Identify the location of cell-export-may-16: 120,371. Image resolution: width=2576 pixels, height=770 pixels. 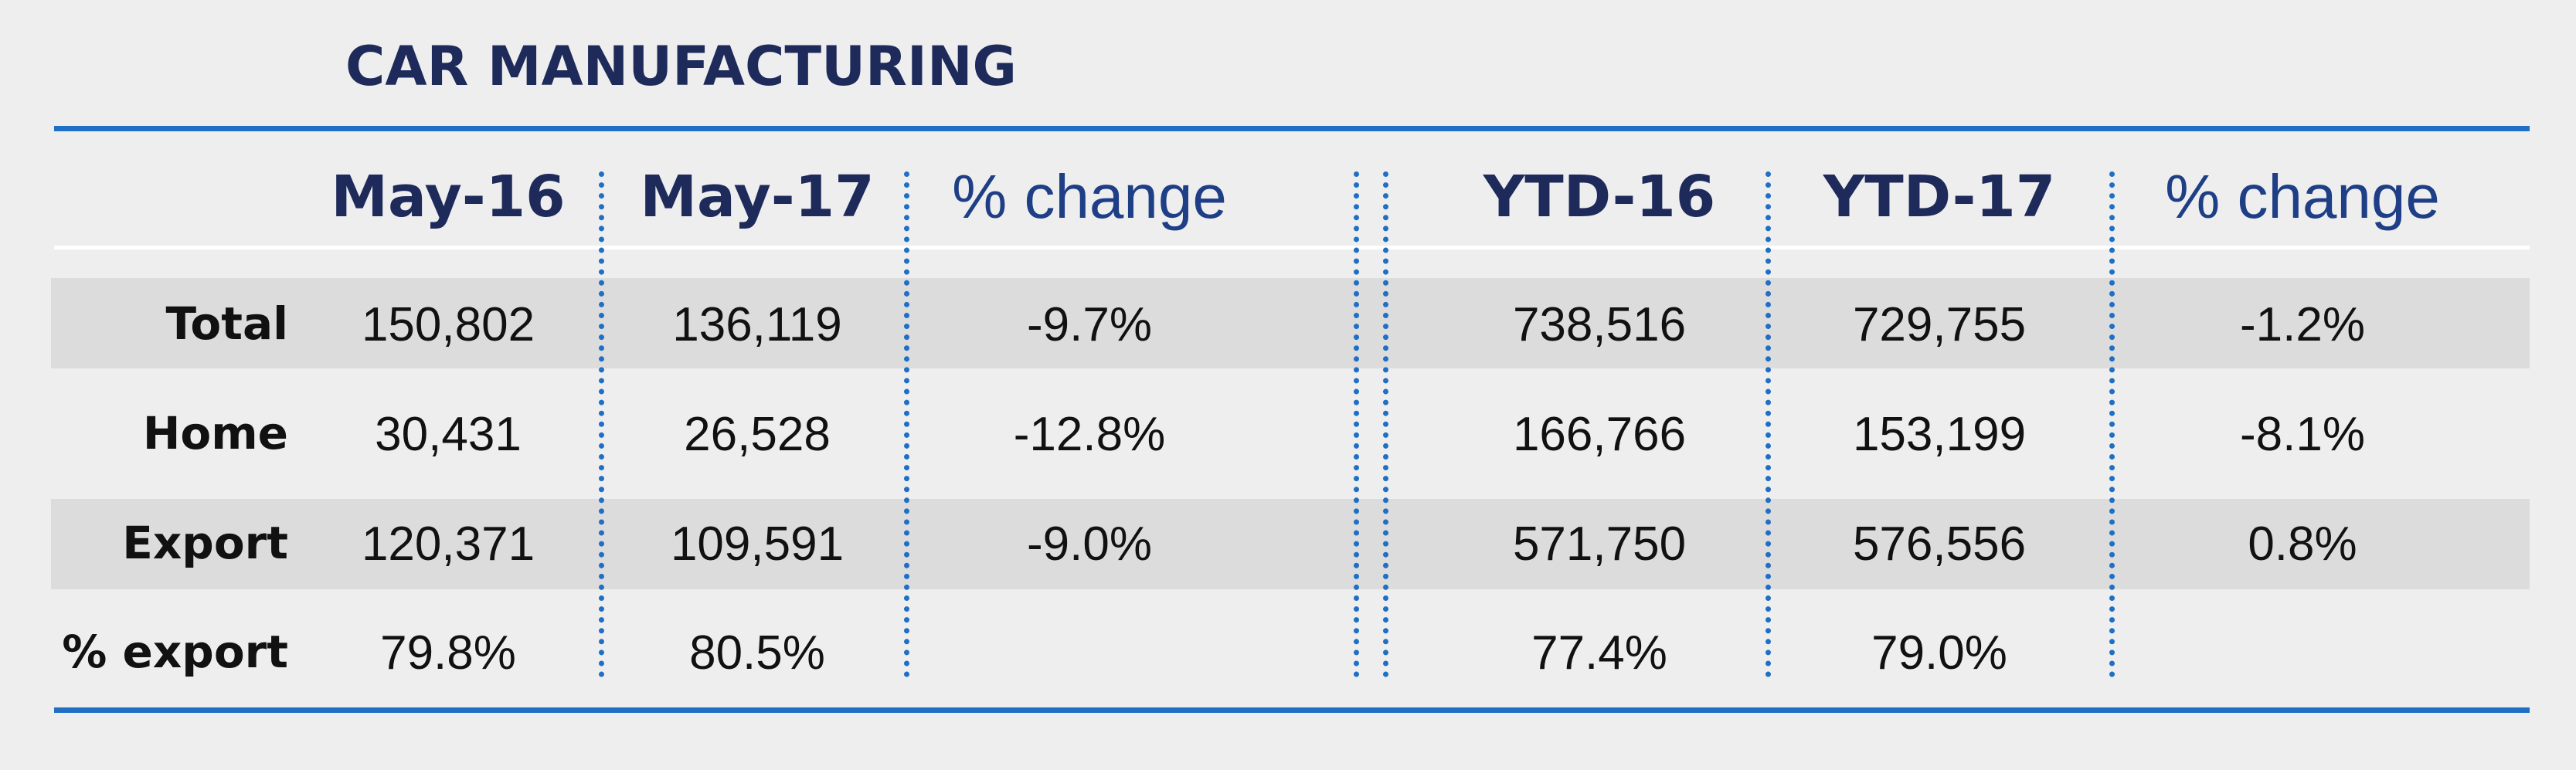
(448, 544).